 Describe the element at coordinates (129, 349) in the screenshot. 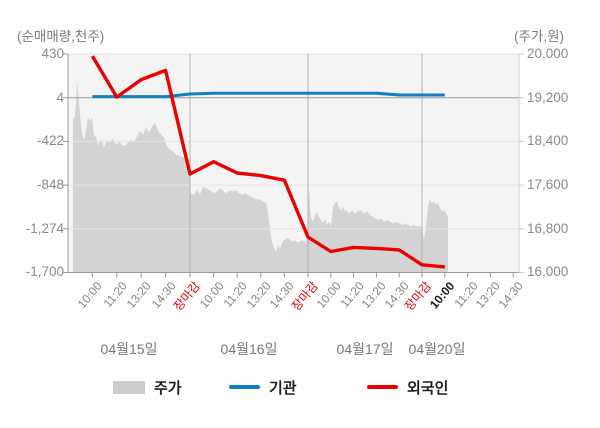

I see `date-label: 04월15일` at that location.